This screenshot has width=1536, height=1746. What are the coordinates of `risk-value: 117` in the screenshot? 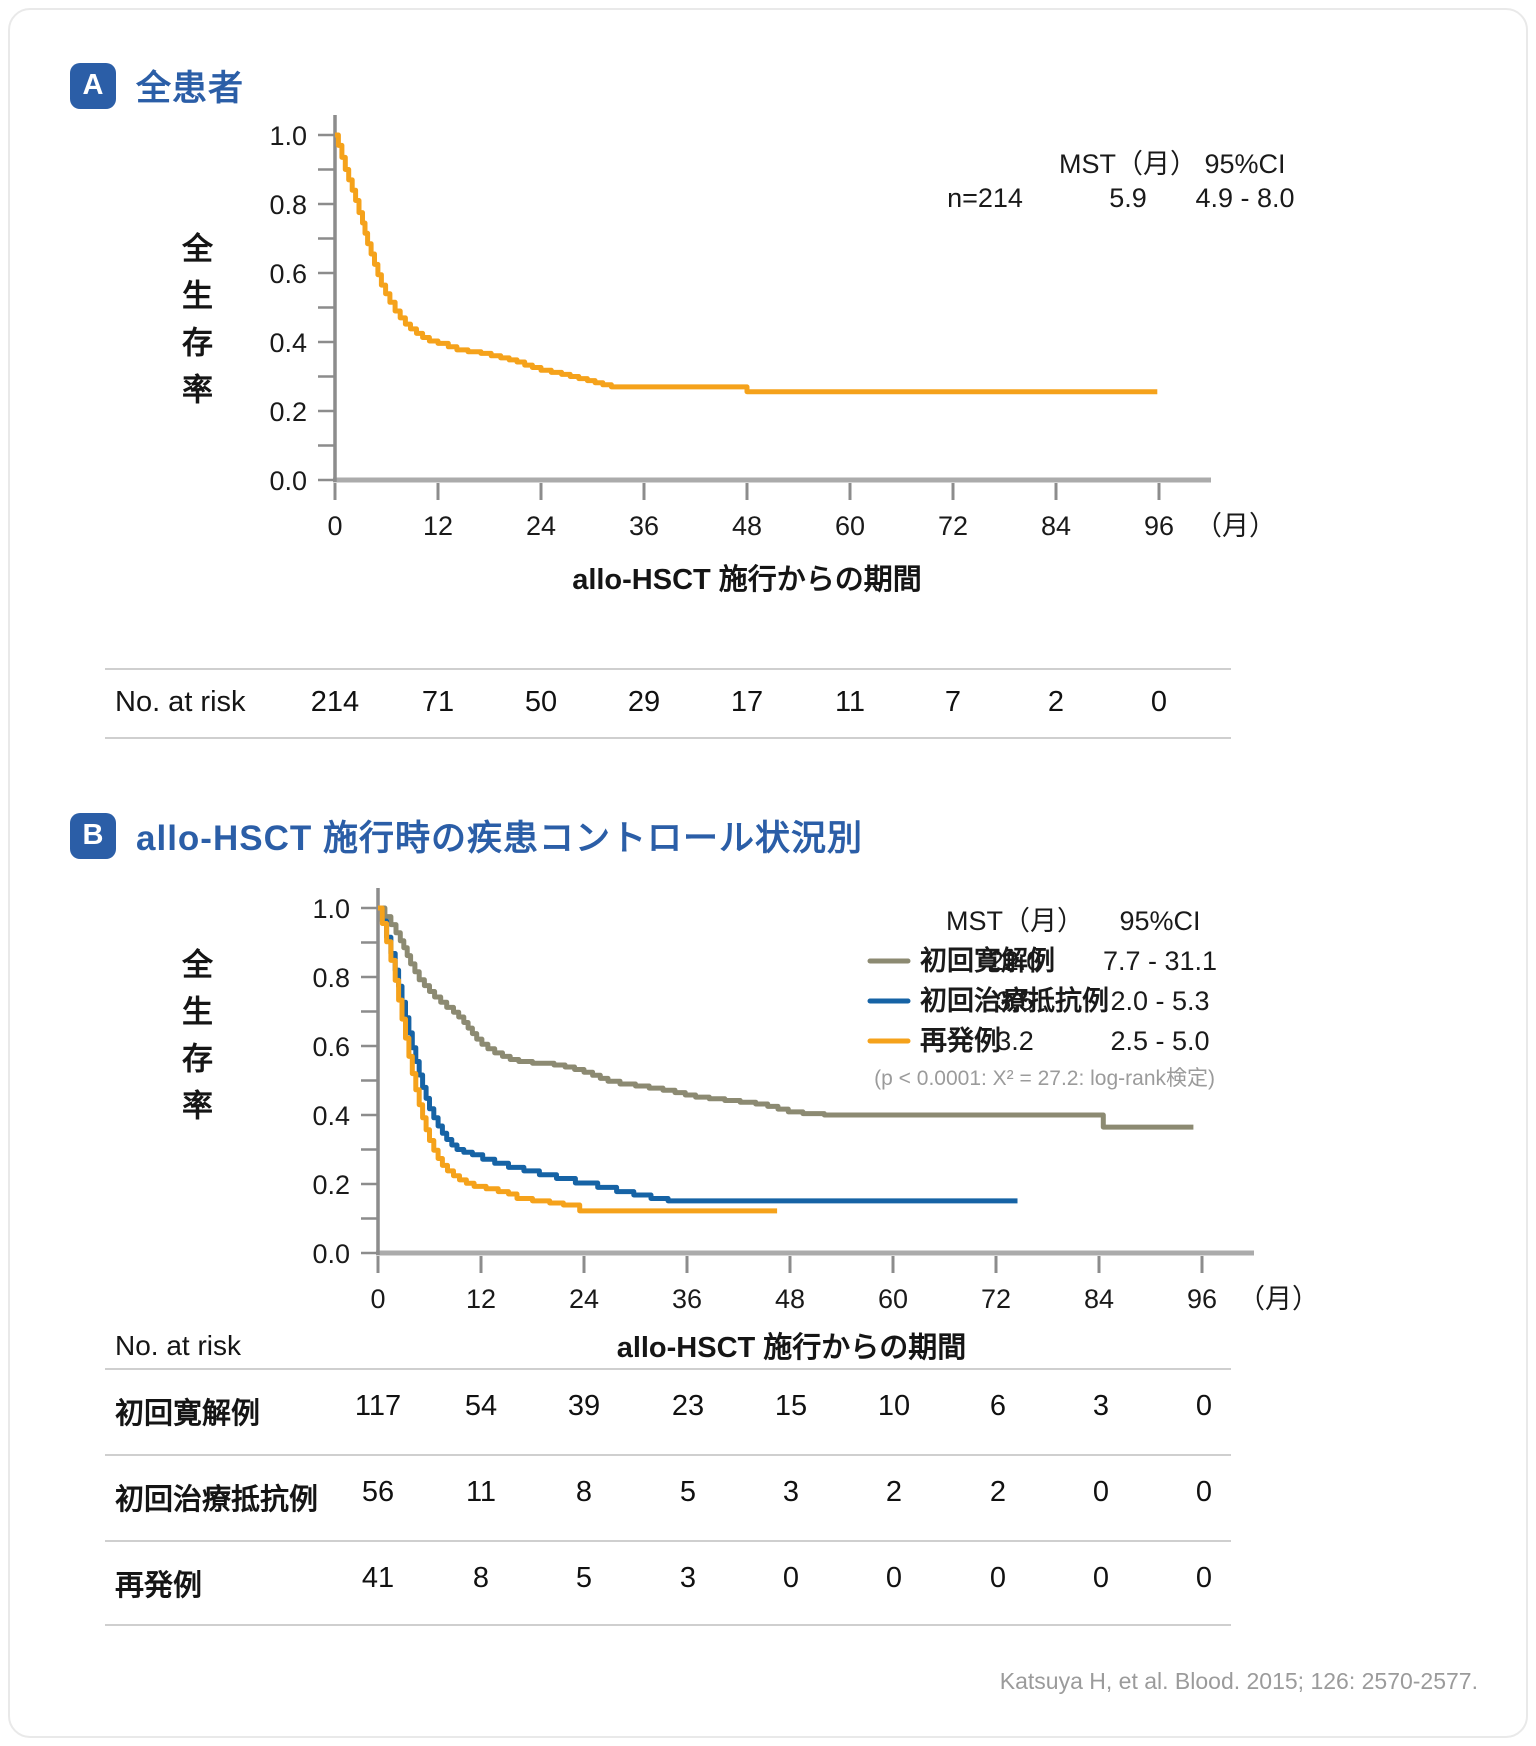 It's located at (378, 1406).